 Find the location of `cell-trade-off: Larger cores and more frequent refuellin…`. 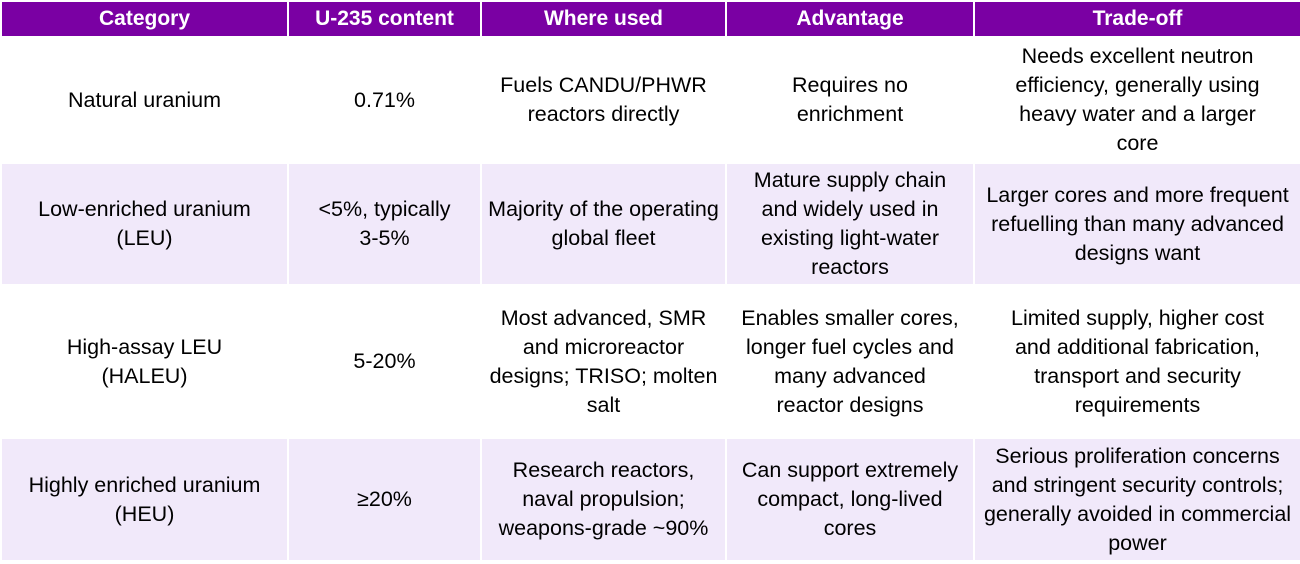

cell-trade-off: Larger cores and more frequent refuellin… is located at coordinates (1136, 224).